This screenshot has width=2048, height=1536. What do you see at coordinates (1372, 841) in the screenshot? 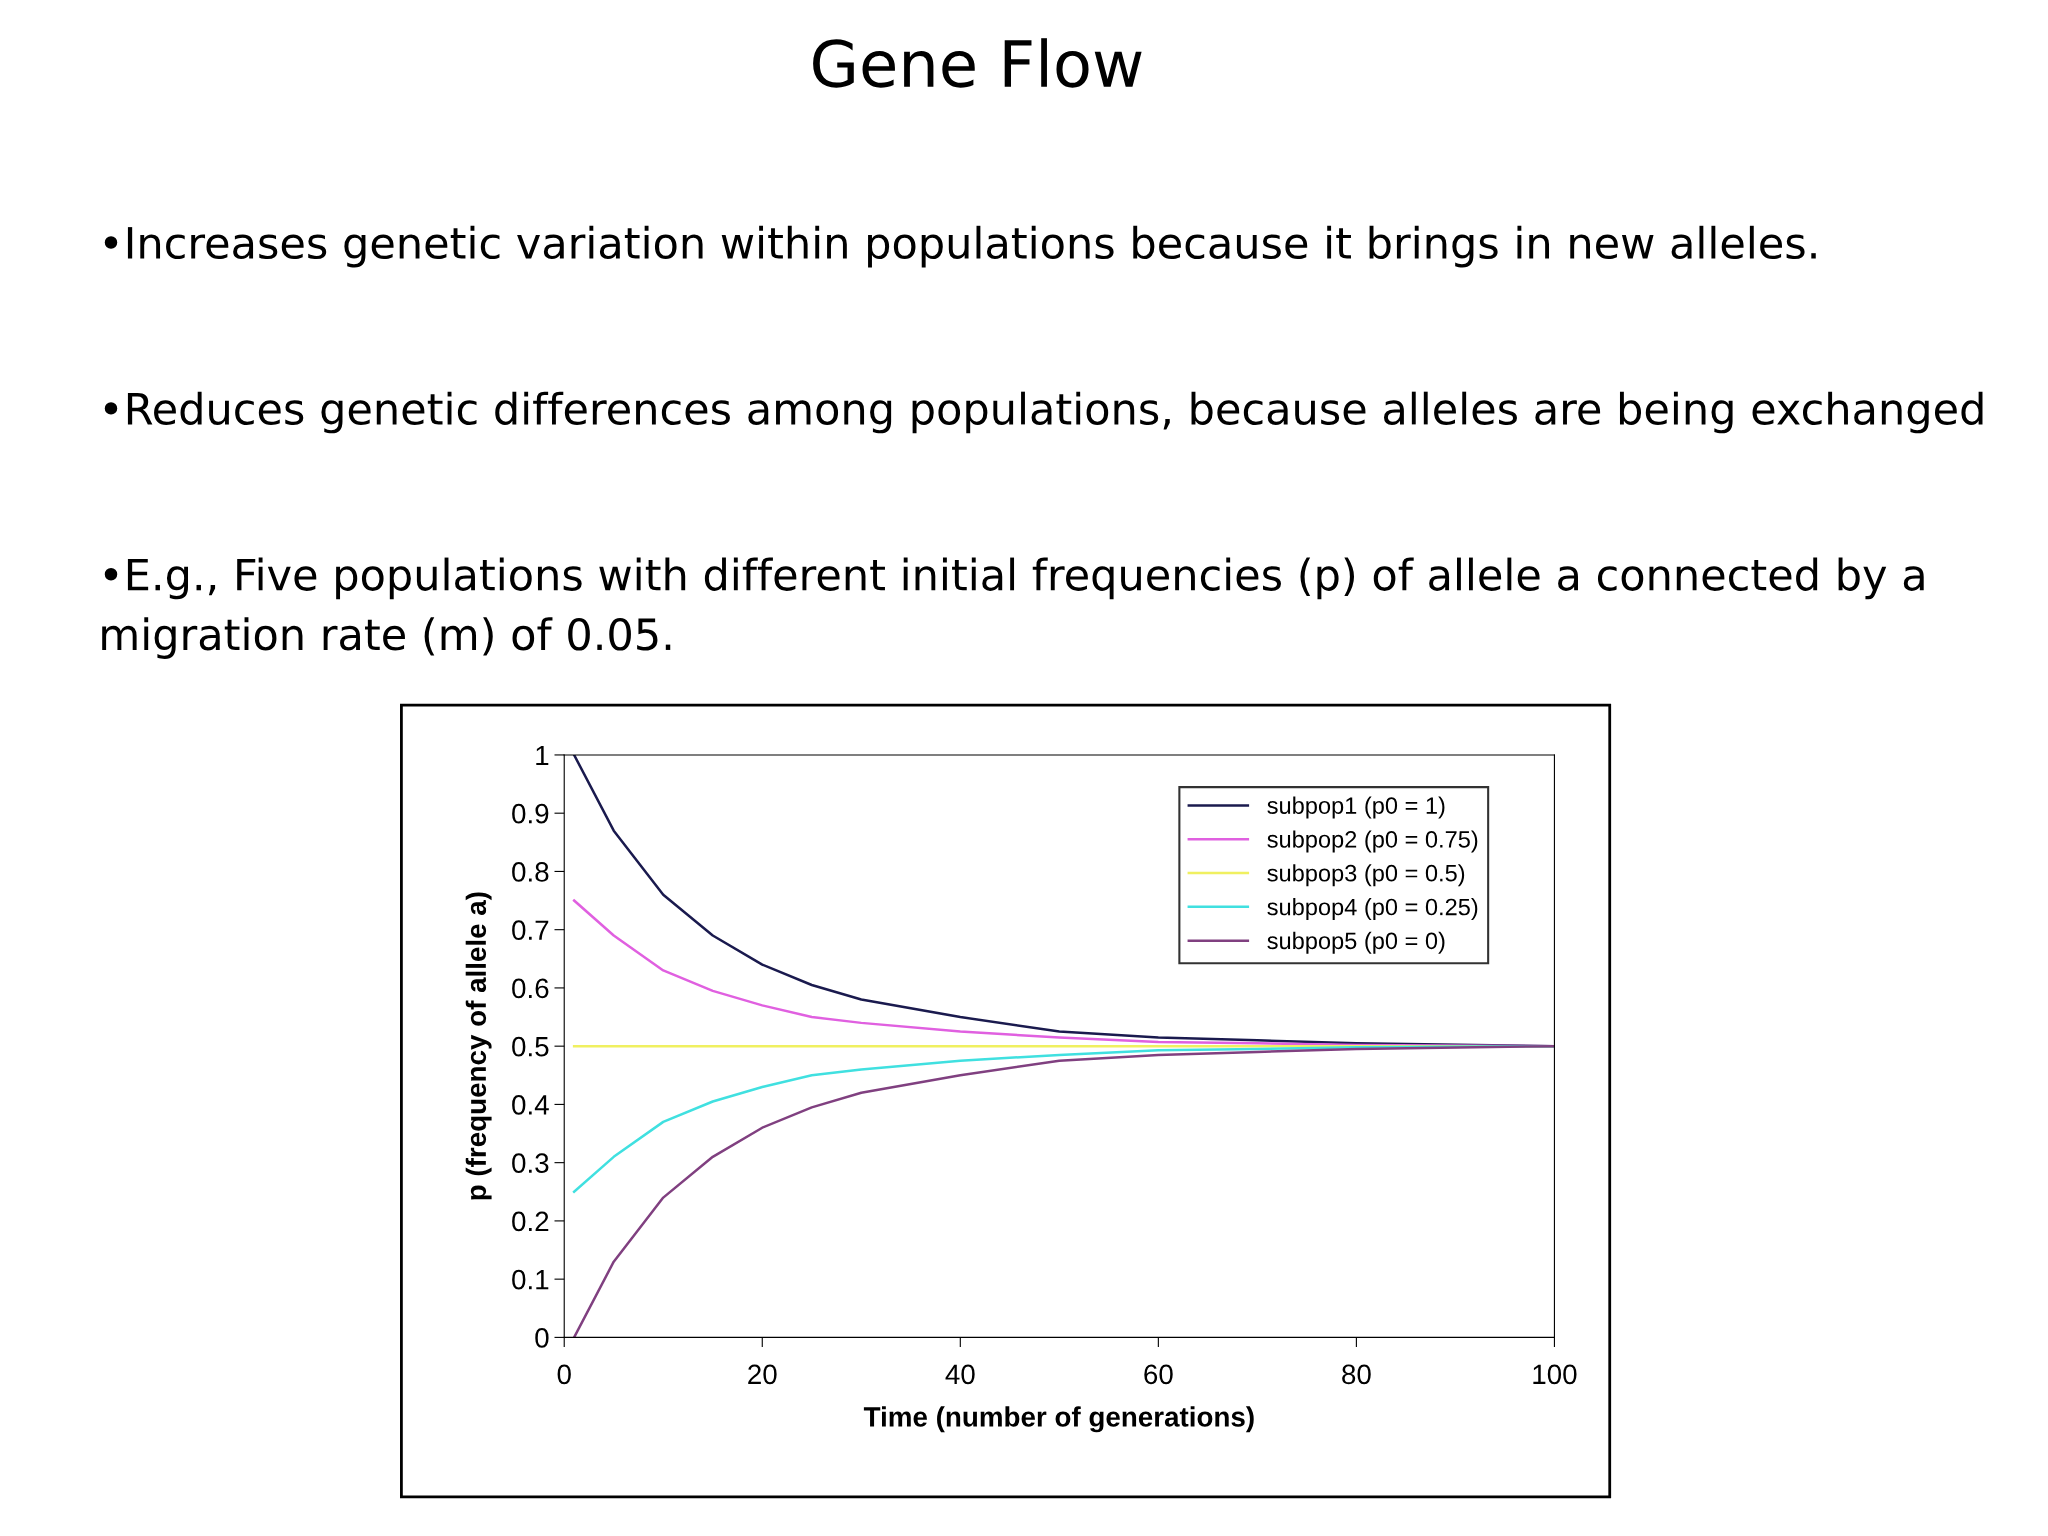
I see `legend-label: subpop2 (p0 = 0.75)` at bounding box center [1372, 841].